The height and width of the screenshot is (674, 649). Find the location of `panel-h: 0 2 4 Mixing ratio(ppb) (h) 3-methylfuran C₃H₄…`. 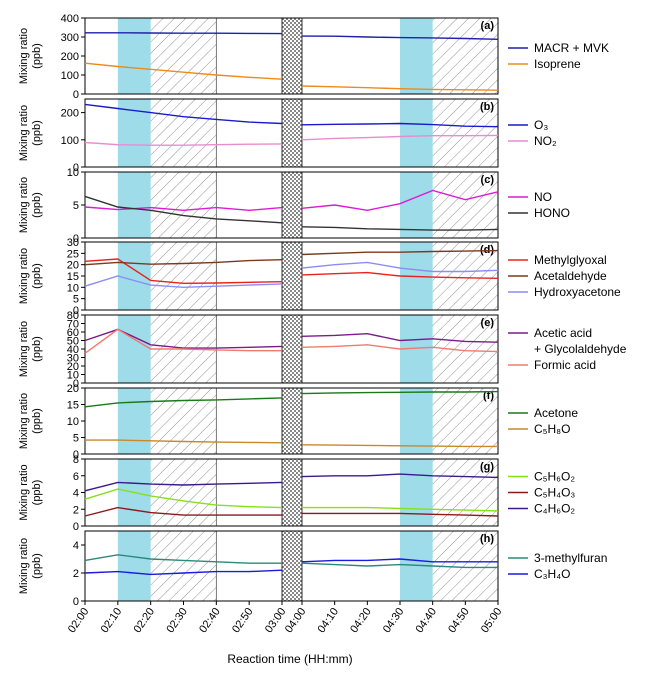

panel-h: 0 2 4 Mixing ratio(ppb) (h) 3-methylfuran C₃H₄… is located at coordinates (312, 569).